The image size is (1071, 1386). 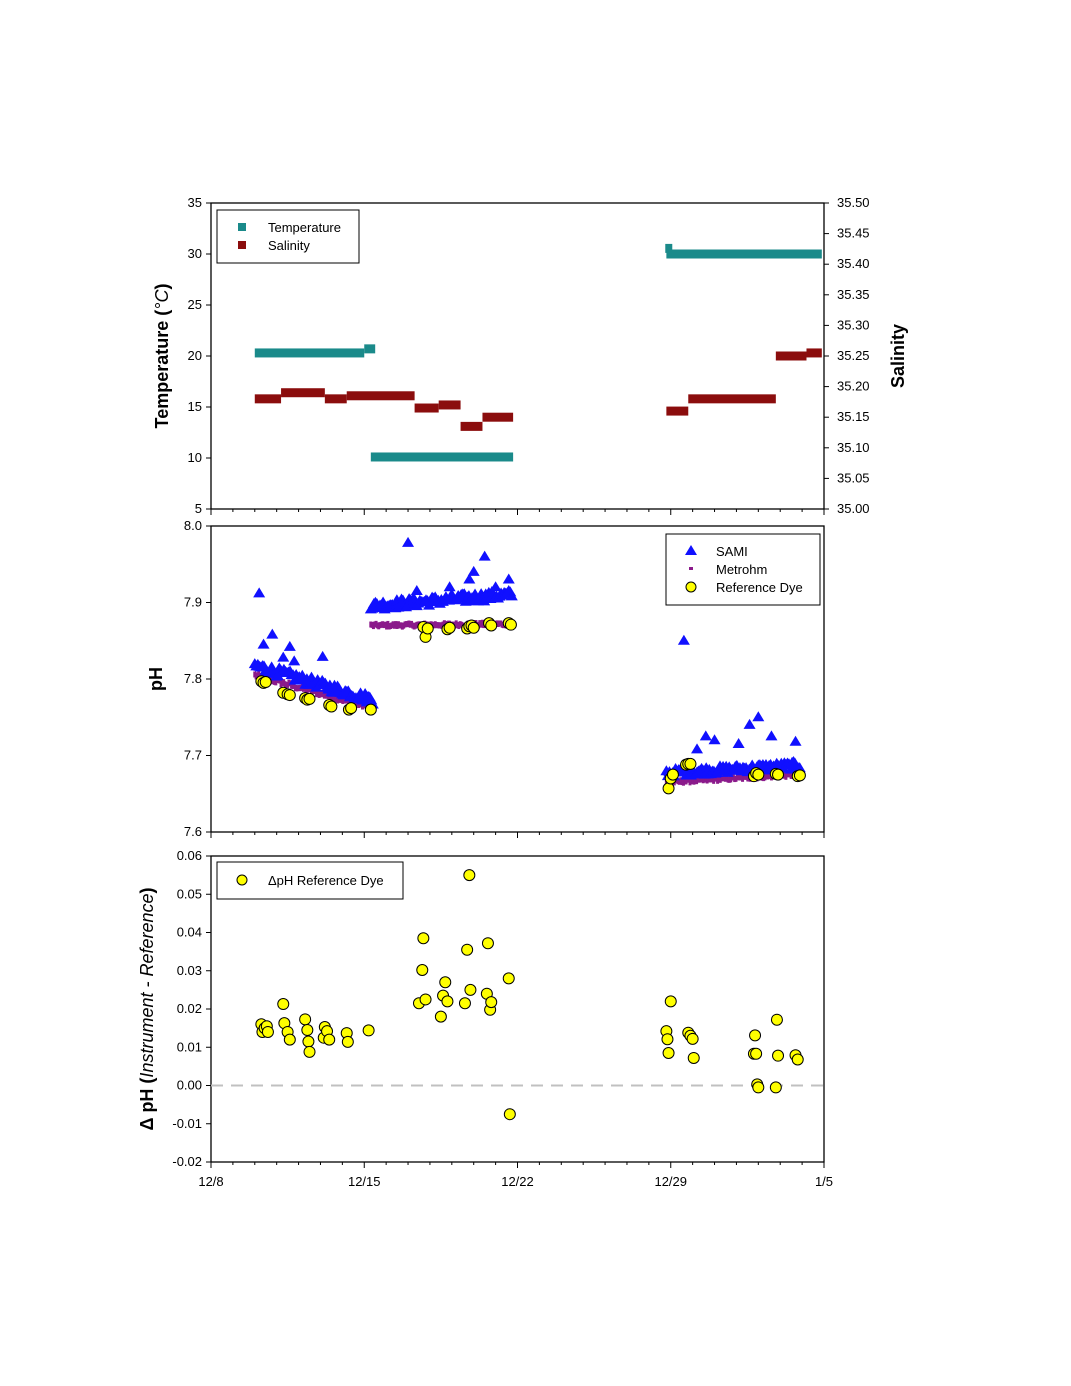 What do you see at coordinates (193, 678) in the screenshot?
I see `y-tick-label-left: 7.8` at bounding box center [193, 678].